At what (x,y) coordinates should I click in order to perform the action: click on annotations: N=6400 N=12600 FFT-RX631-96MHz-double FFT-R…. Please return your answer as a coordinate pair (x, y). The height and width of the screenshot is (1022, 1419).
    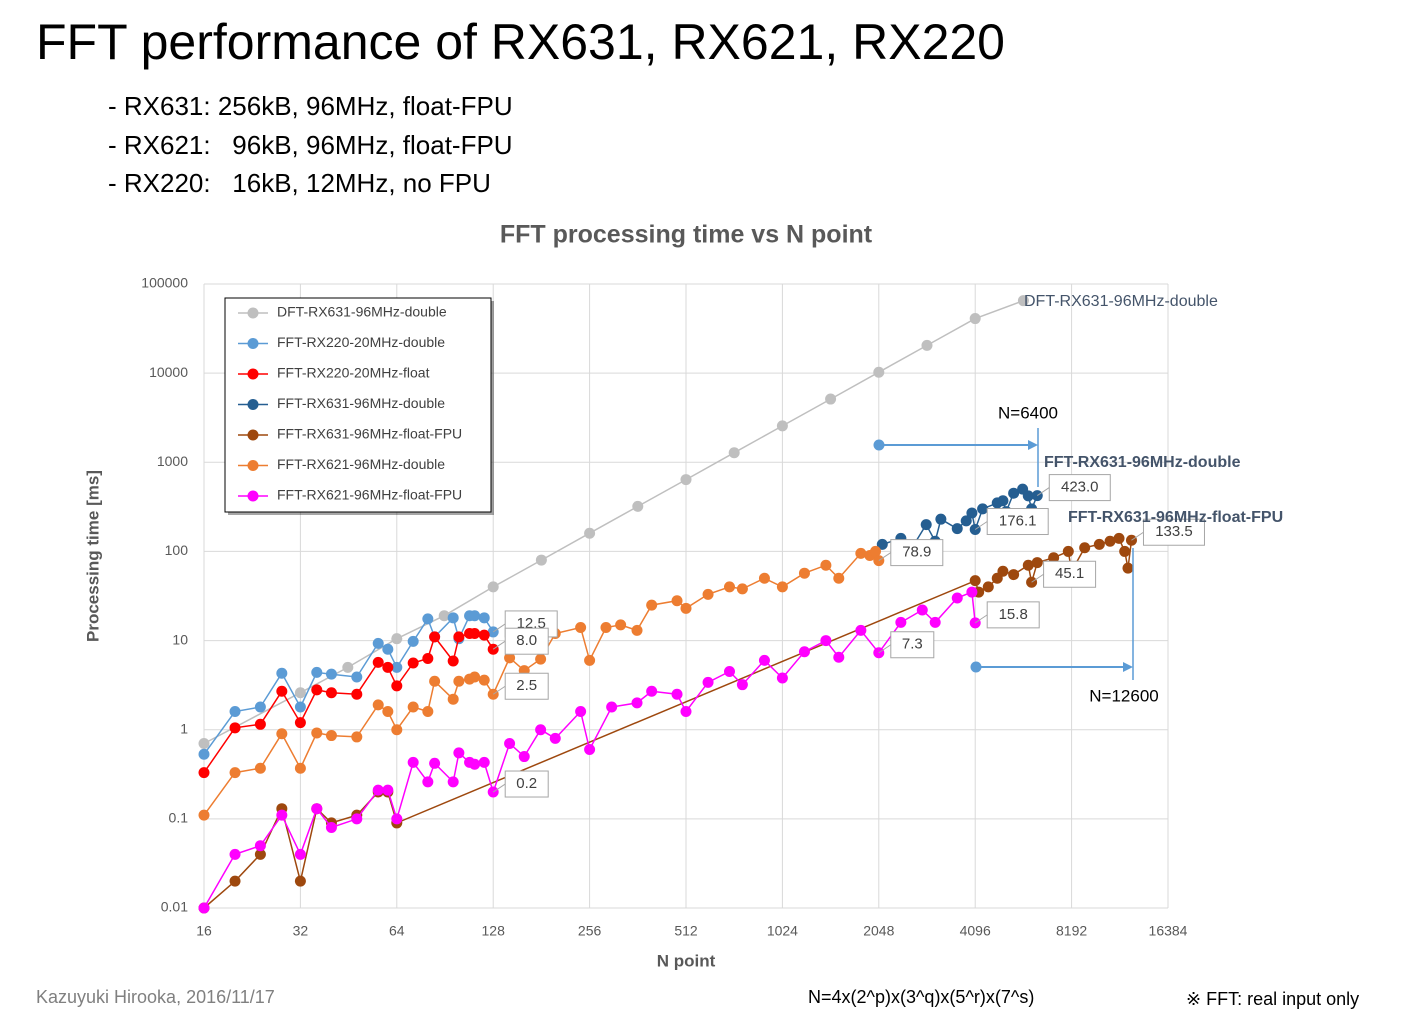
    Looking at the image, I should click on (1078, 499).